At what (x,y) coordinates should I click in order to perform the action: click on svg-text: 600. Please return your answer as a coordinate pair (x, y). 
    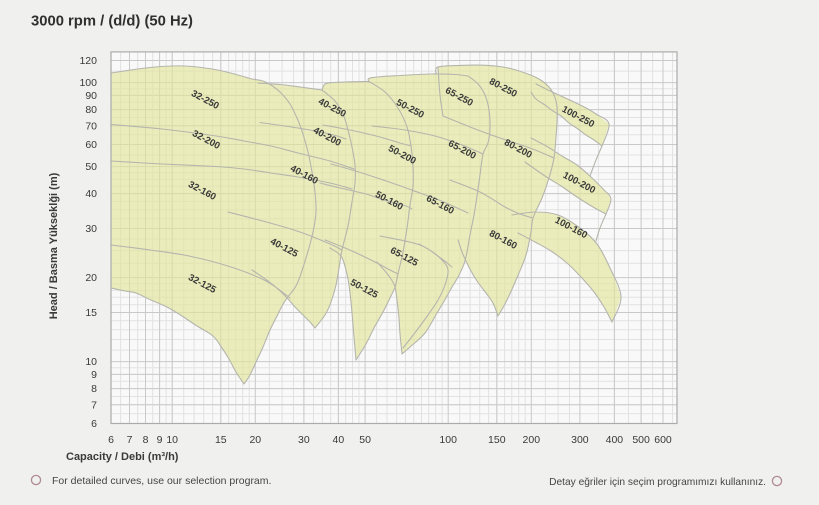
    Looking at the image, I should click on (663, 440).